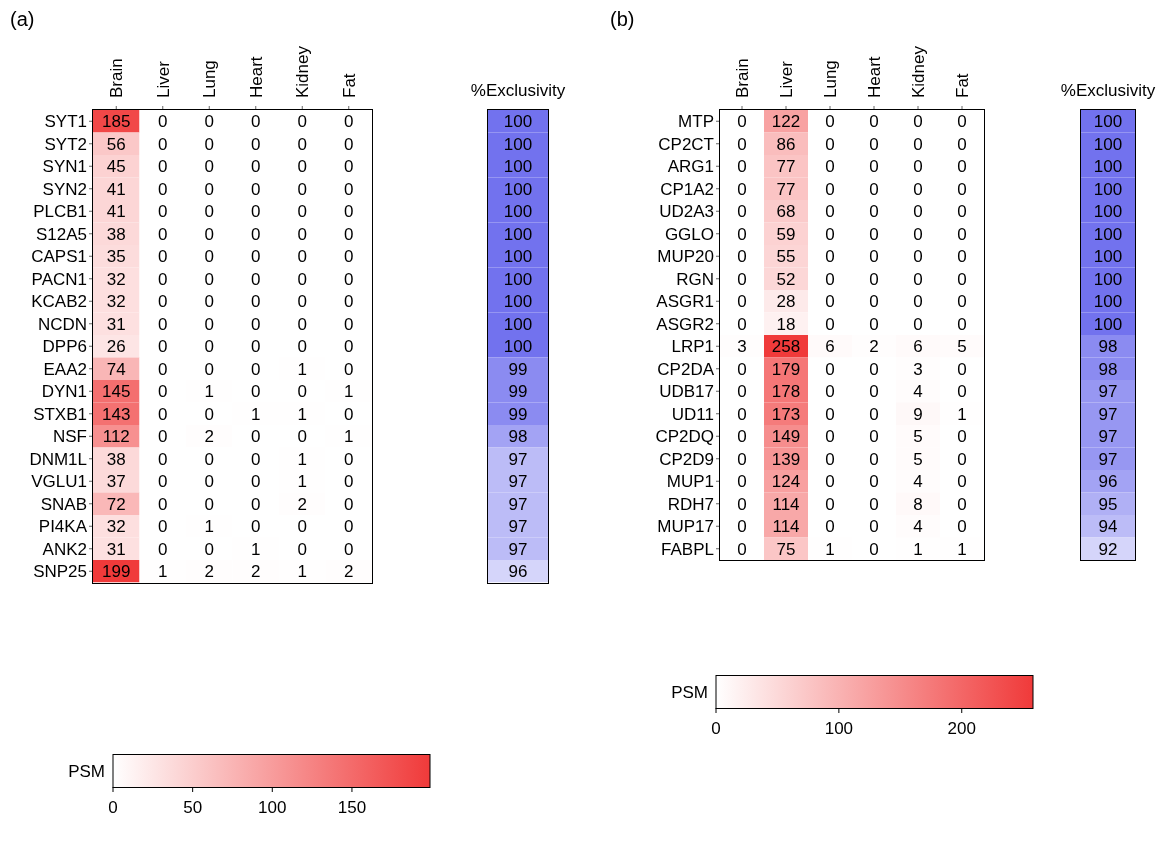 The width and height of the screenshot is (1161, 843). I want to click on color-bar-label: 100, so click(272, 807).